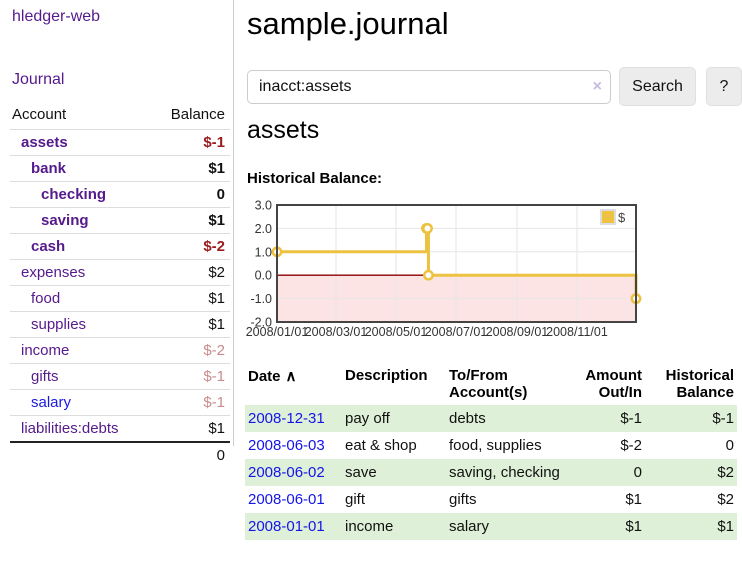 This screenshot has height=582, width=742. I want to click on account-link-gifts: gifts, so click(45, 376).